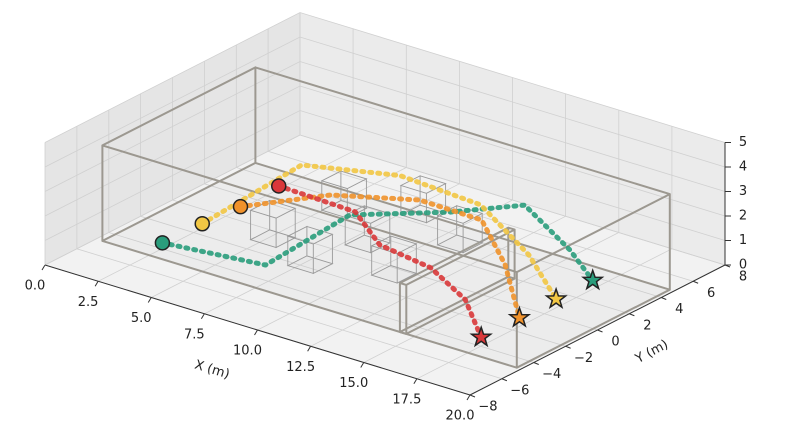 This screenshot has height=425, width=800. What do you see at coordinates (583, 358) in the screenshot?
I see `y-tick-label: −2` at bounding box center [583, 358].